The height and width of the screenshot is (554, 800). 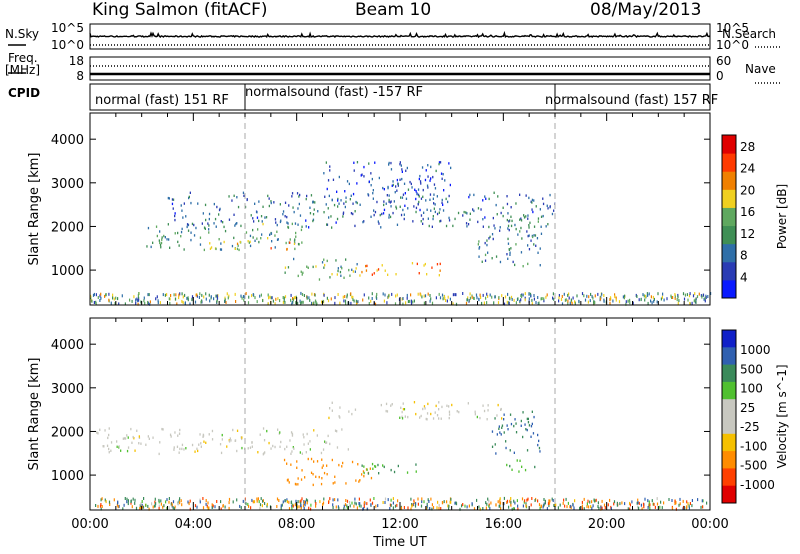 I want to click on velocity-colorbar-segment, so click(x=729, y=425).